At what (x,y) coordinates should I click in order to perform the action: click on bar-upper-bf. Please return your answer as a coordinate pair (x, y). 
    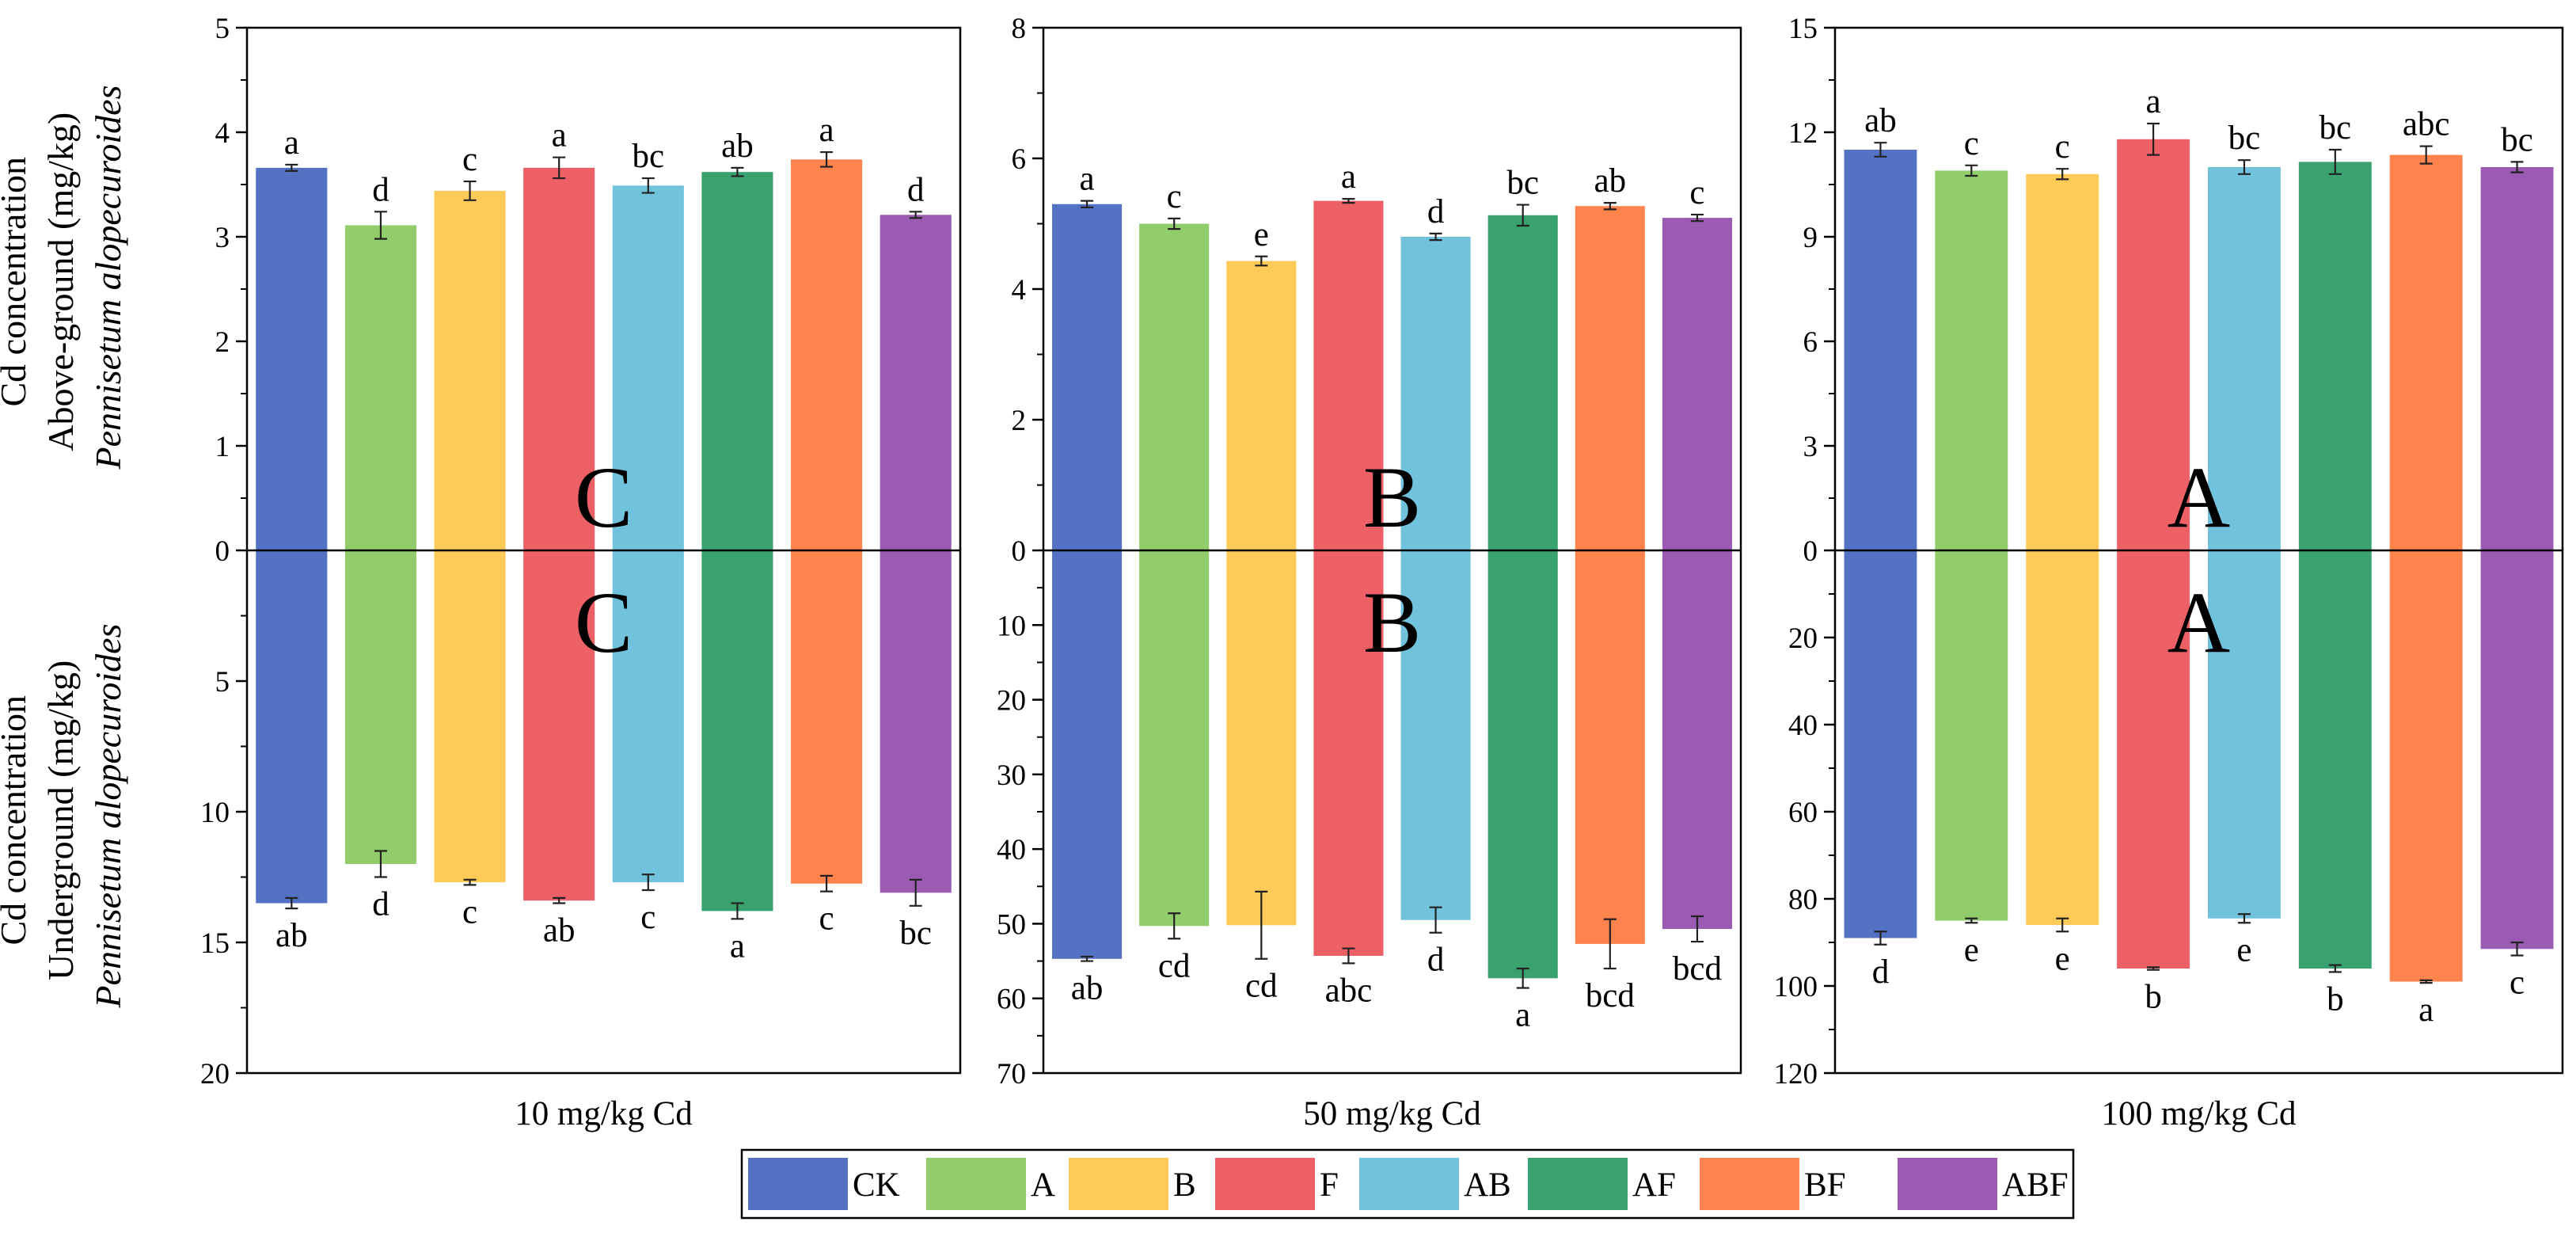
    Looking at the image, I should click on (827, 354).